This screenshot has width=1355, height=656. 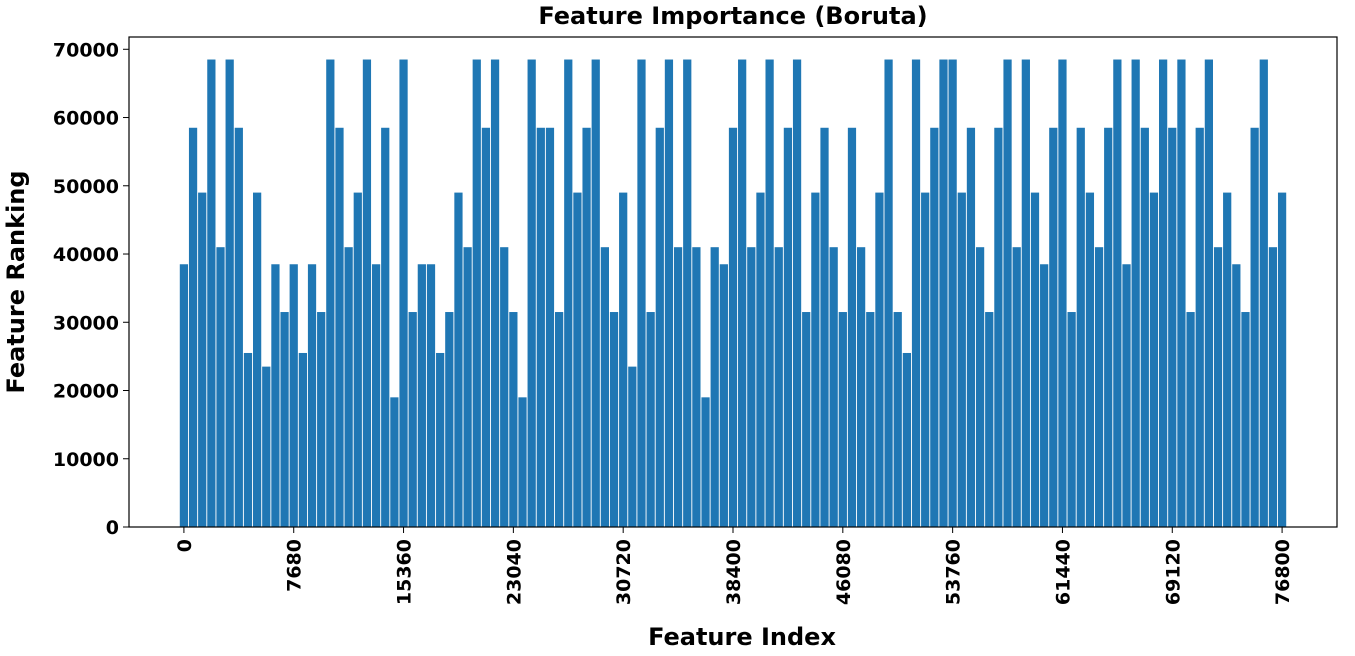 What do you see at coordinates (86, 392) in the screenshot?
I see `y-tick-label: 20000` at bounding box center [86, 392].